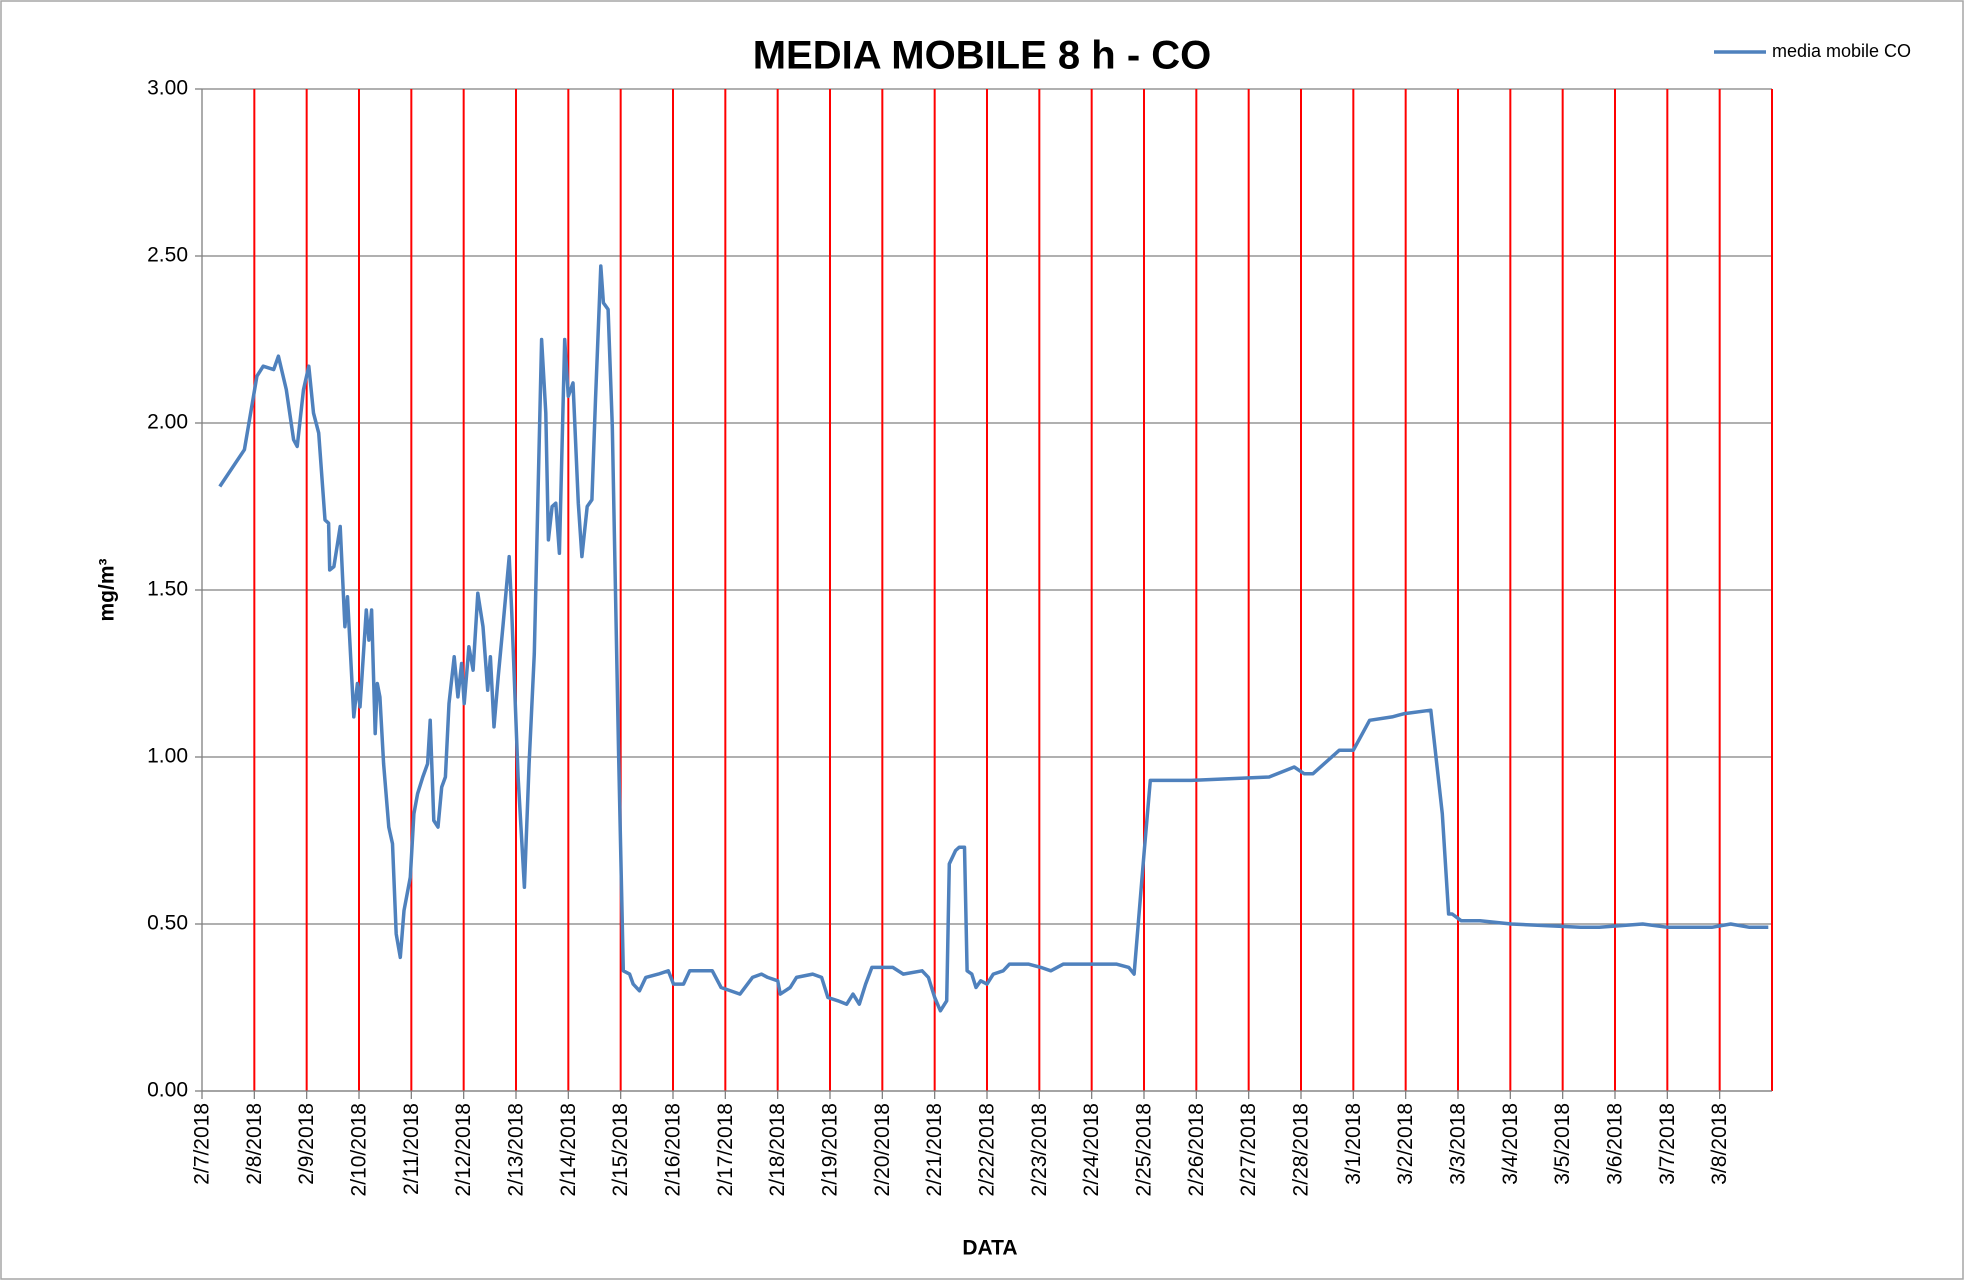 Image resolution: width=1966 pixels, height=1281 pixels. Describe the element at coordinates (673, 1149) in the screenshot. I see `x-tick-label: 2/16/2018` at that location.